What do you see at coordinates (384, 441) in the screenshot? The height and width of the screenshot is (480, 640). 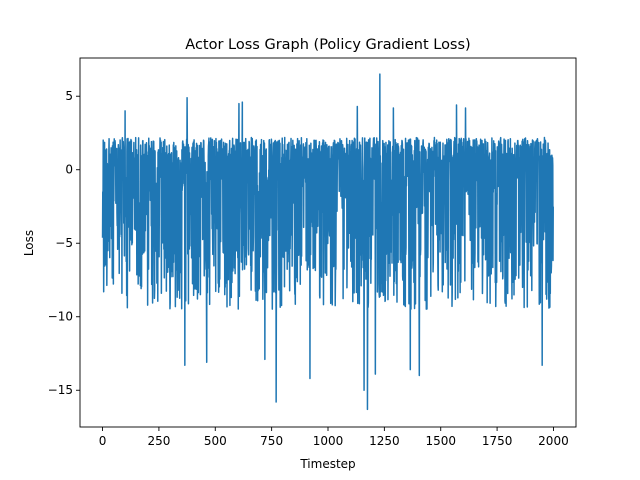 I see `x-tick-label: 1250` at bounding box center [384, 441].